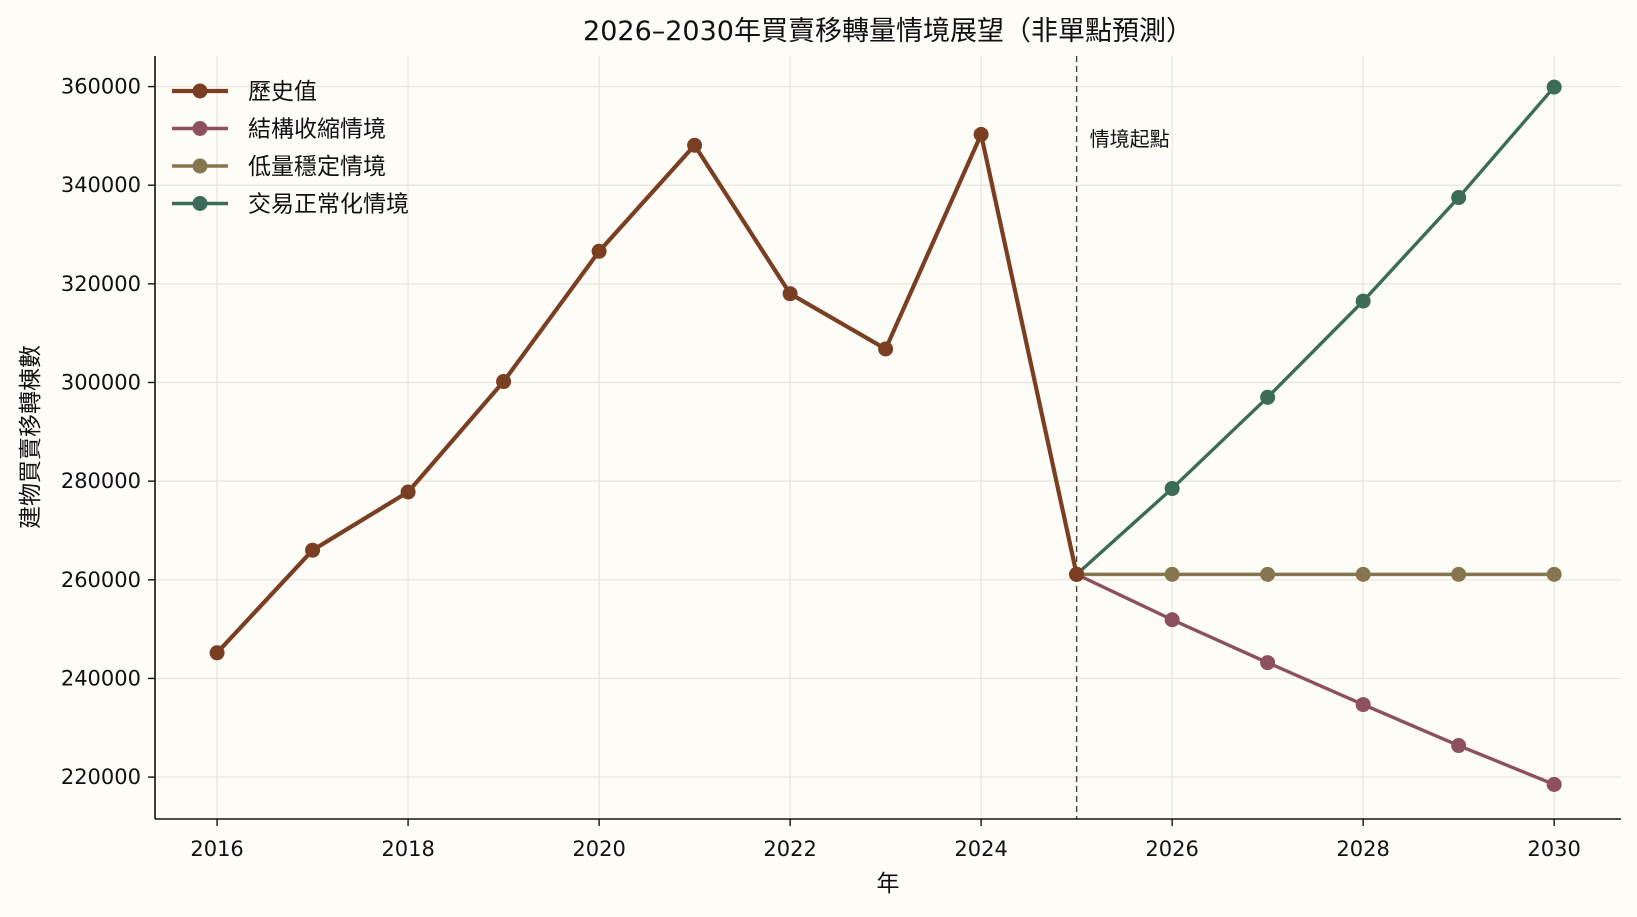  Describe the element at coordinates (980, 849) in the screenshot. I see `x-tick-label: 2024` at that location.